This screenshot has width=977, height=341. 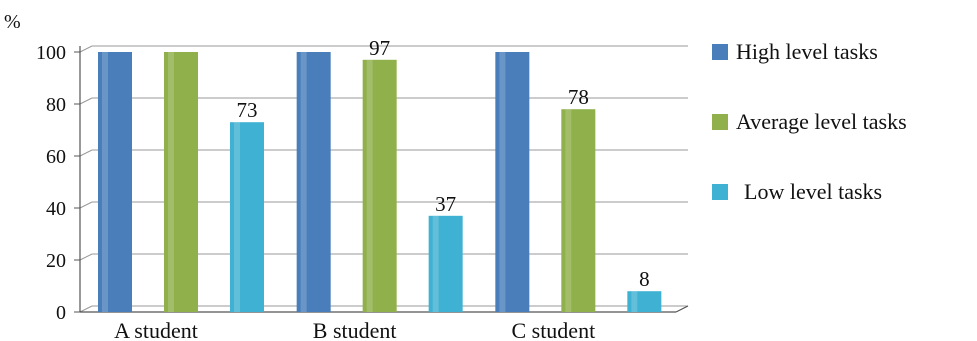 What do you see at coordinates (821, 121) in the screenshot?
I see `legend-label: Average level tasks` at bounding box center [821, 121].